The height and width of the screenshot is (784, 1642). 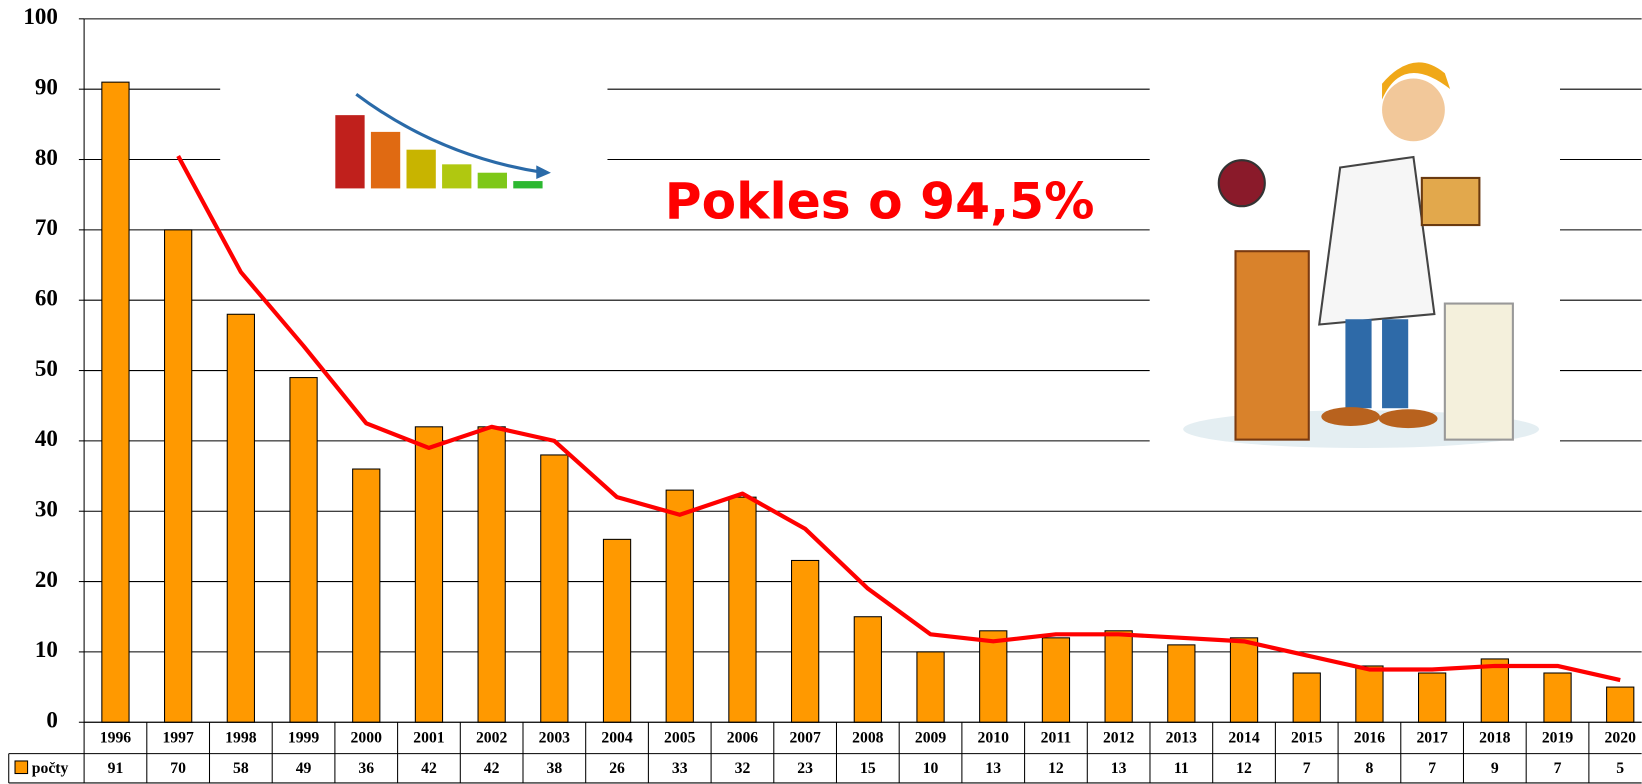 What do you see at coordinates (46, 509) in the screenshot?
I see `y-tick-label: 30` at bounding box center [46, 509].